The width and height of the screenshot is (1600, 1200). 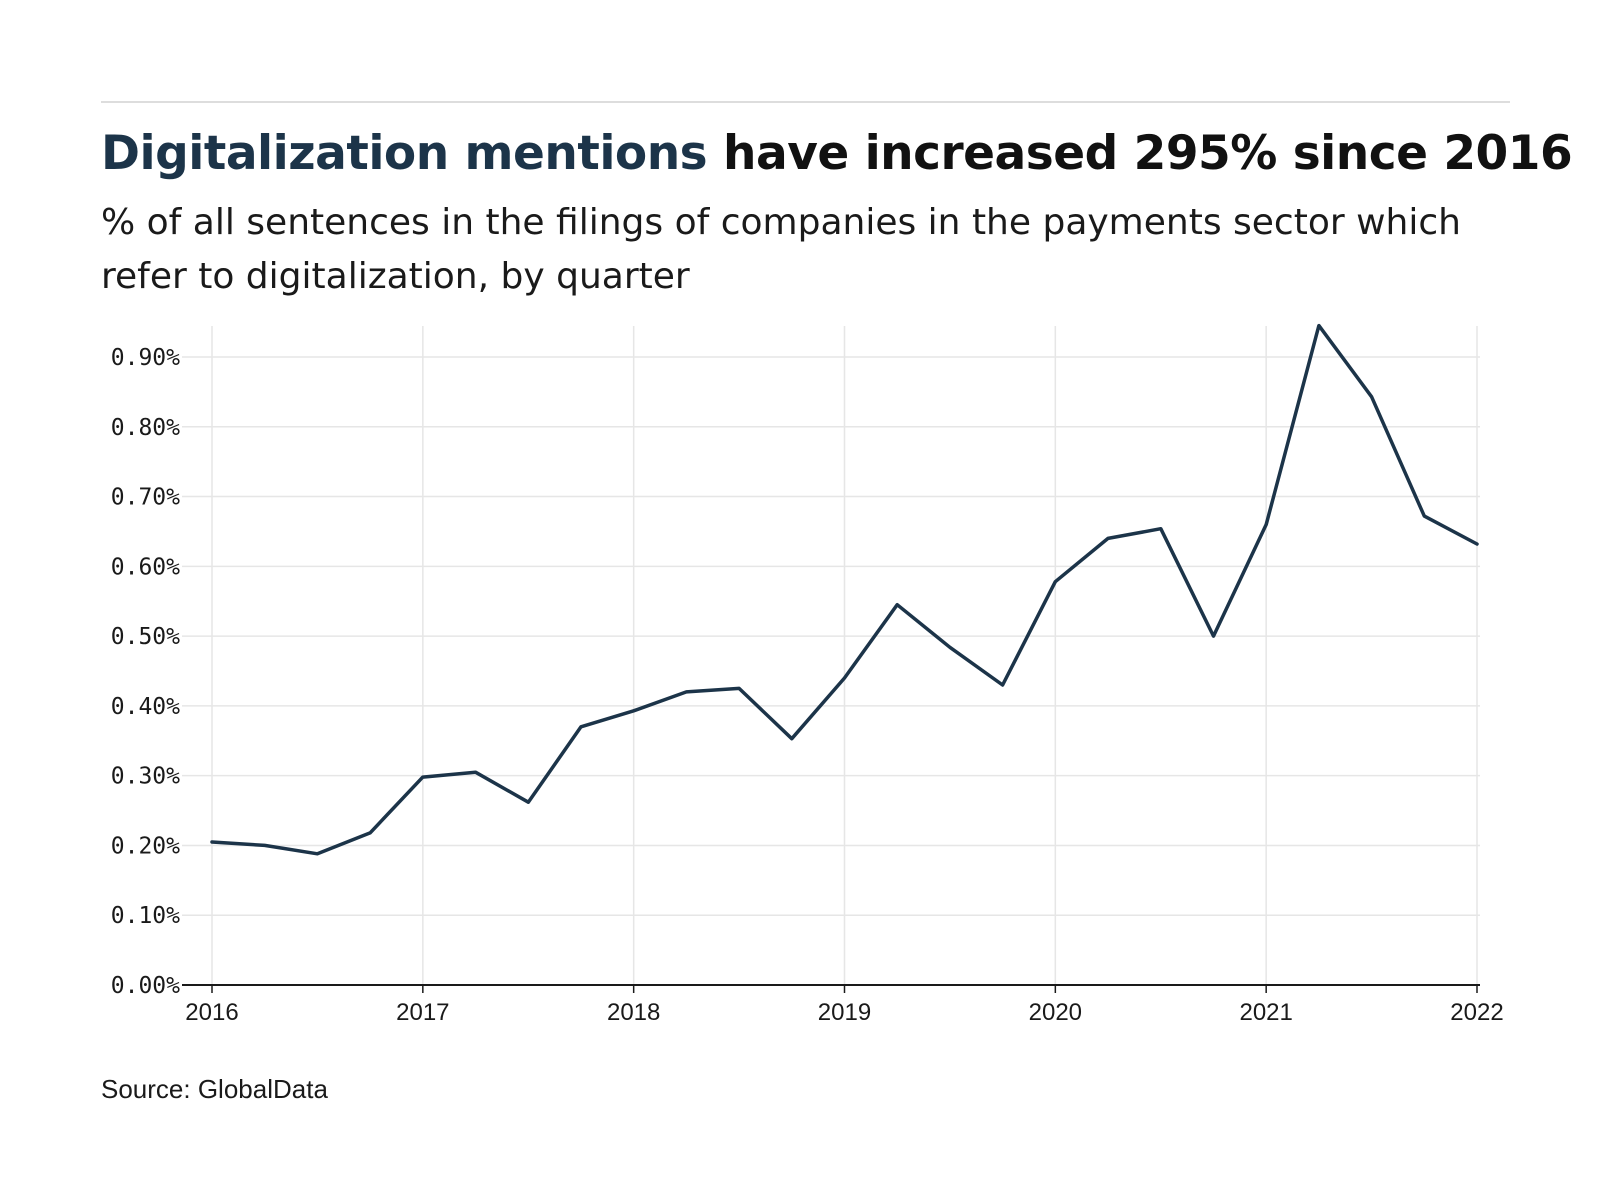 I want to click on x-tick-label: 2019, so click(x=844, y=1012).